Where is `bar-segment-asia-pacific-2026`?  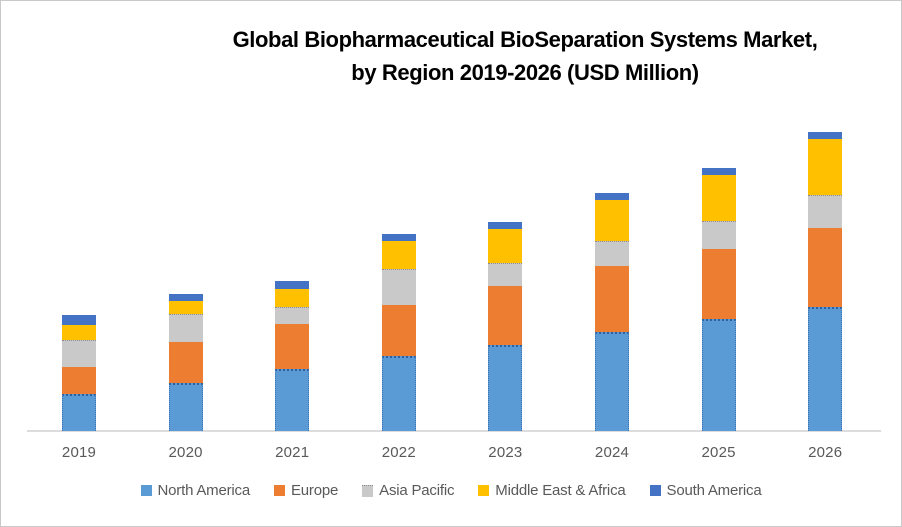
bar-segment-asia-pacific-2026 is located at coordinates (825, 211).